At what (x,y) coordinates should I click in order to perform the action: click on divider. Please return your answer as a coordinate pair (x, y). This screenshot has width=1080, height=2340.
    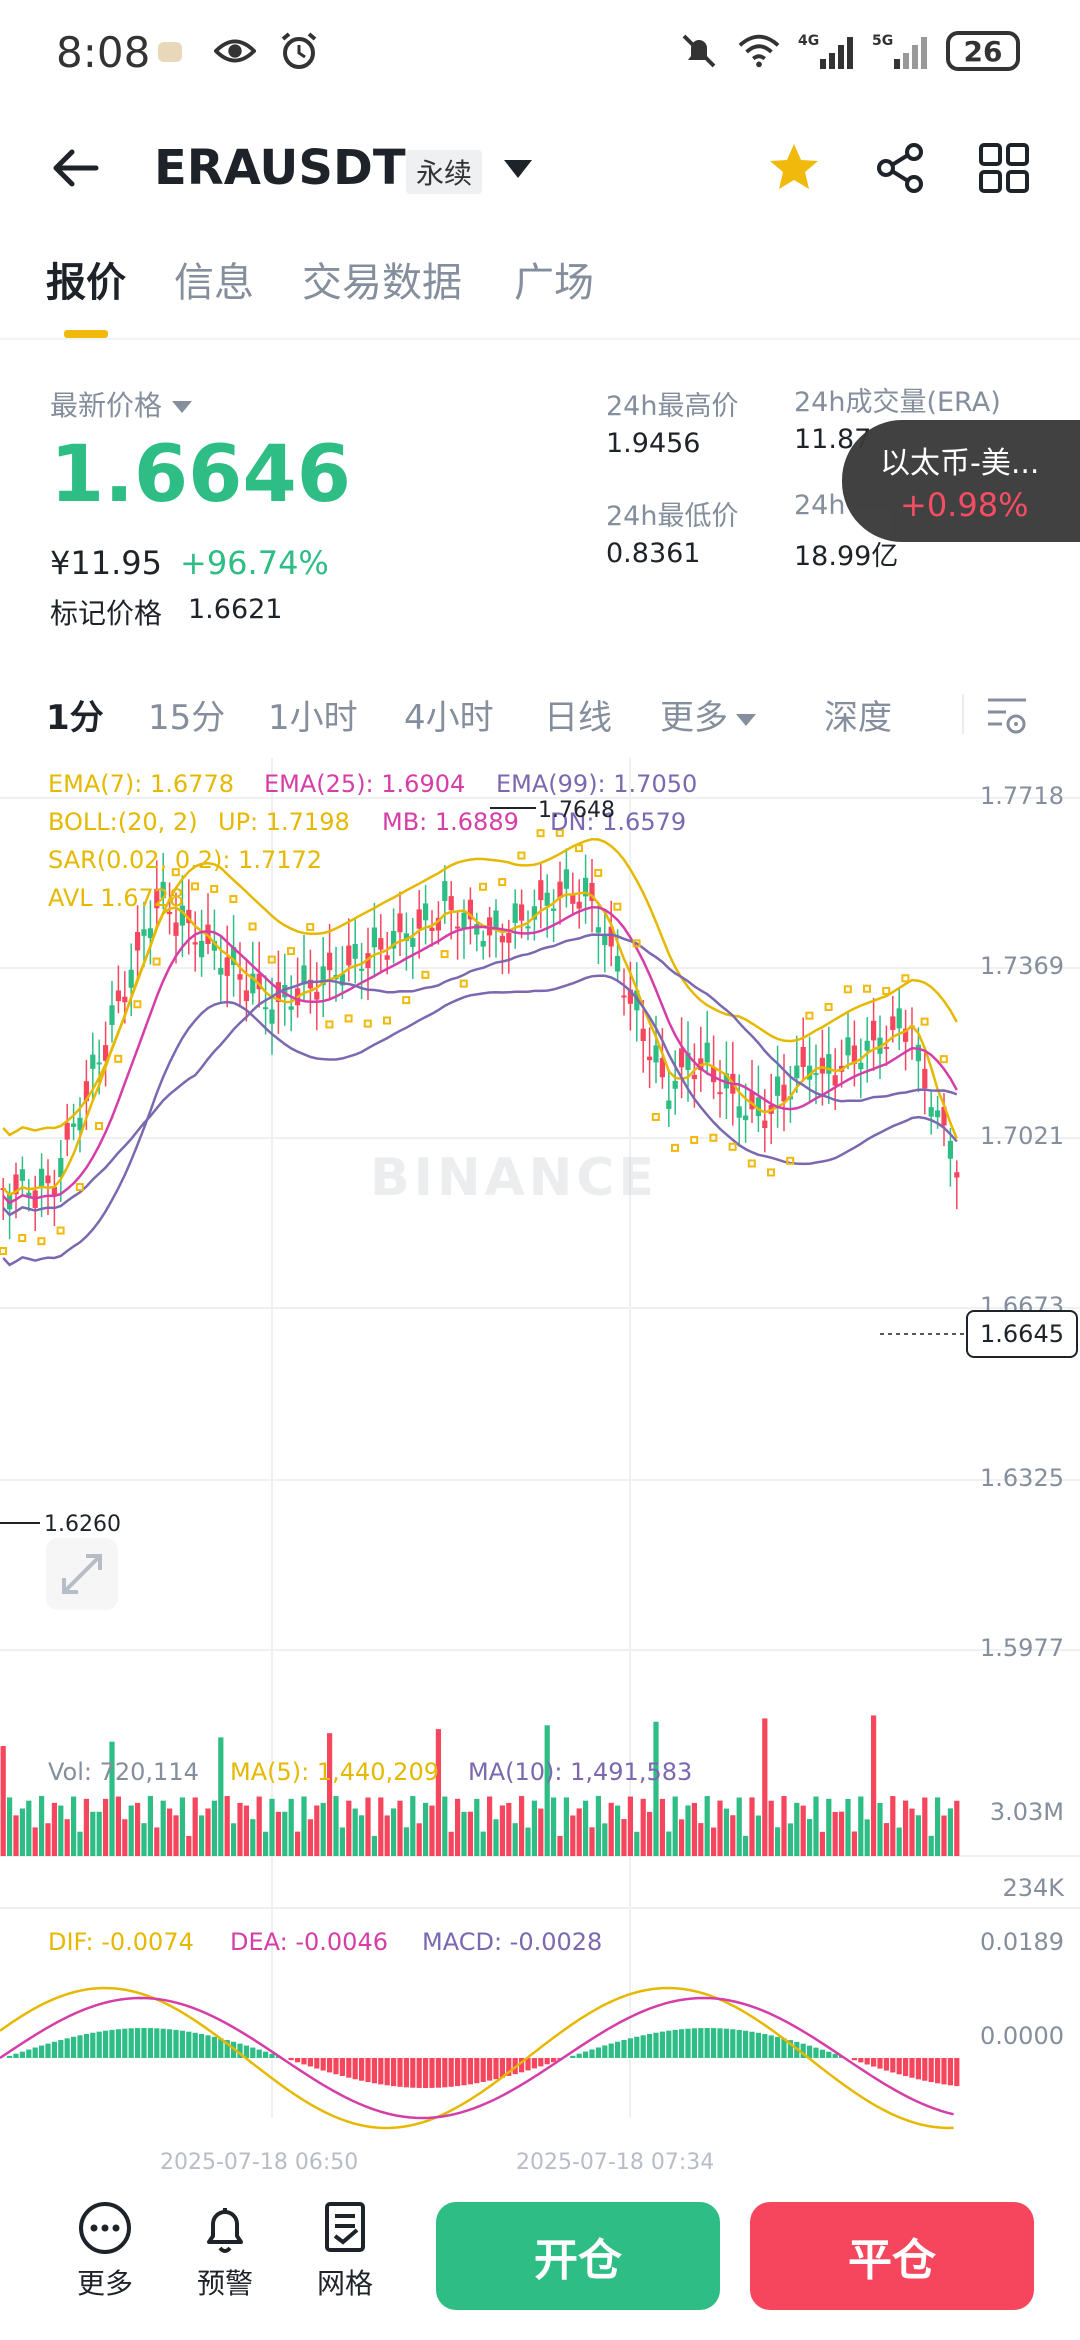
    Looking at the image, I should click on (963, 714).